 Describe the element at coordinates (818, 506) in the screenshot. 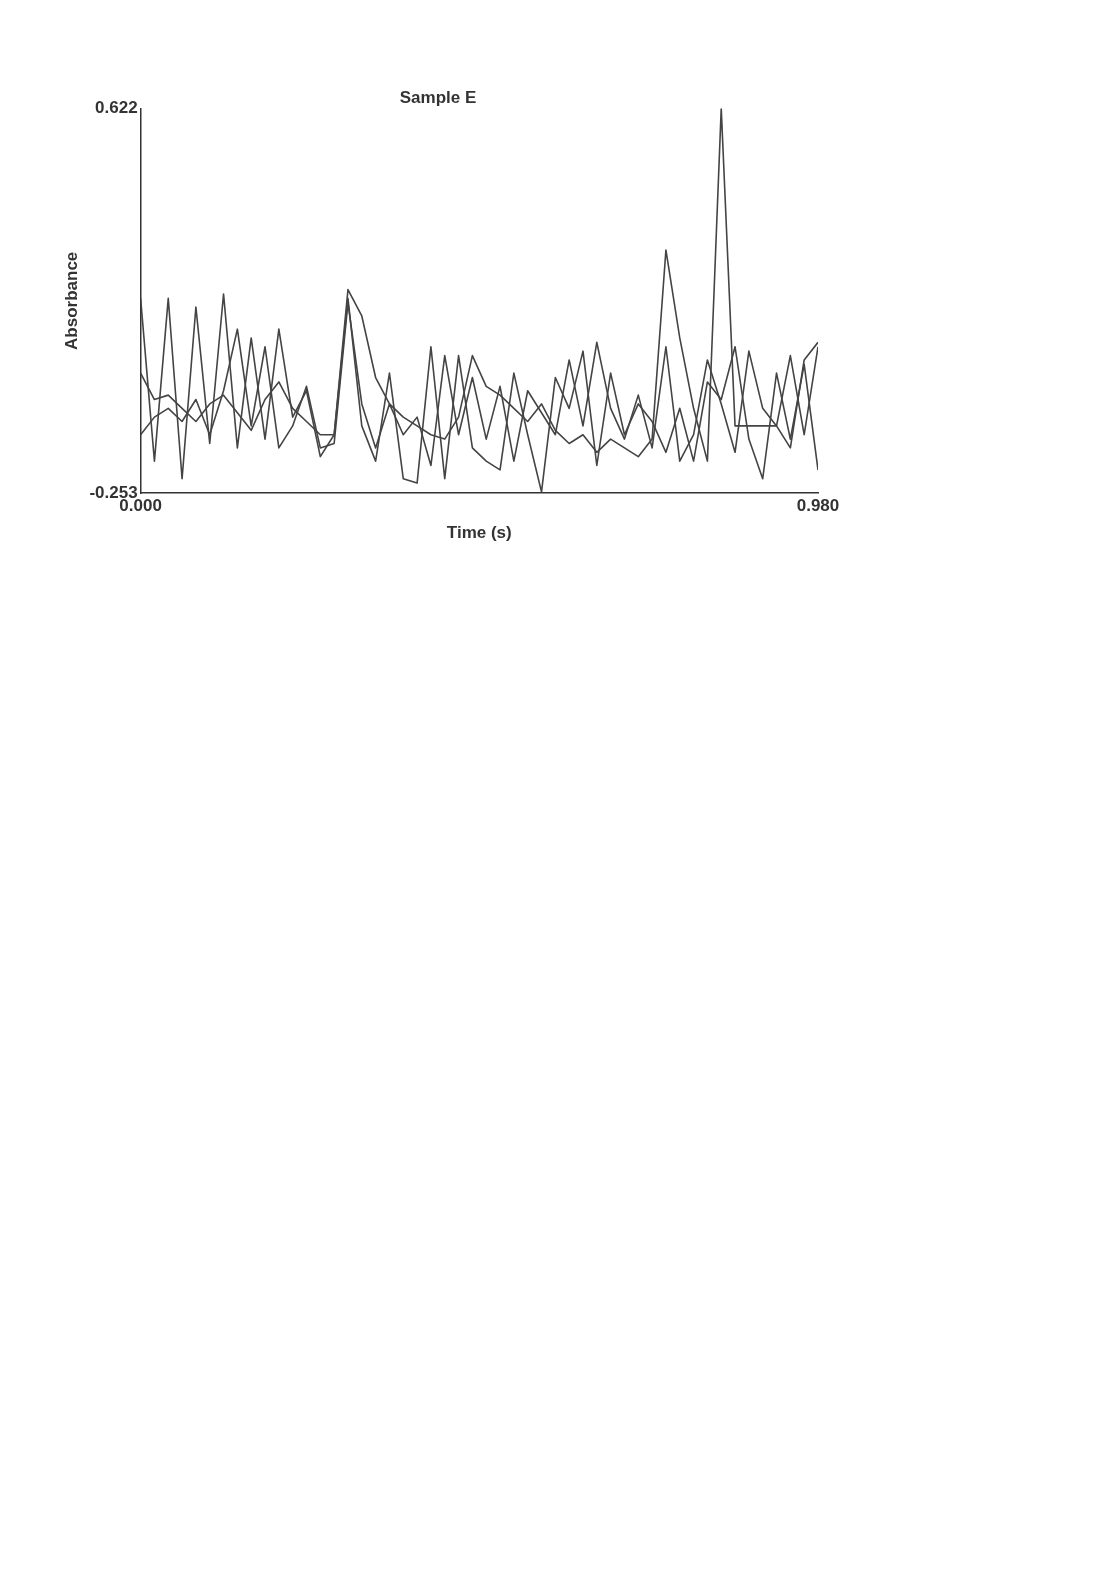

I see `x-tick-label: 0.980` at that location.